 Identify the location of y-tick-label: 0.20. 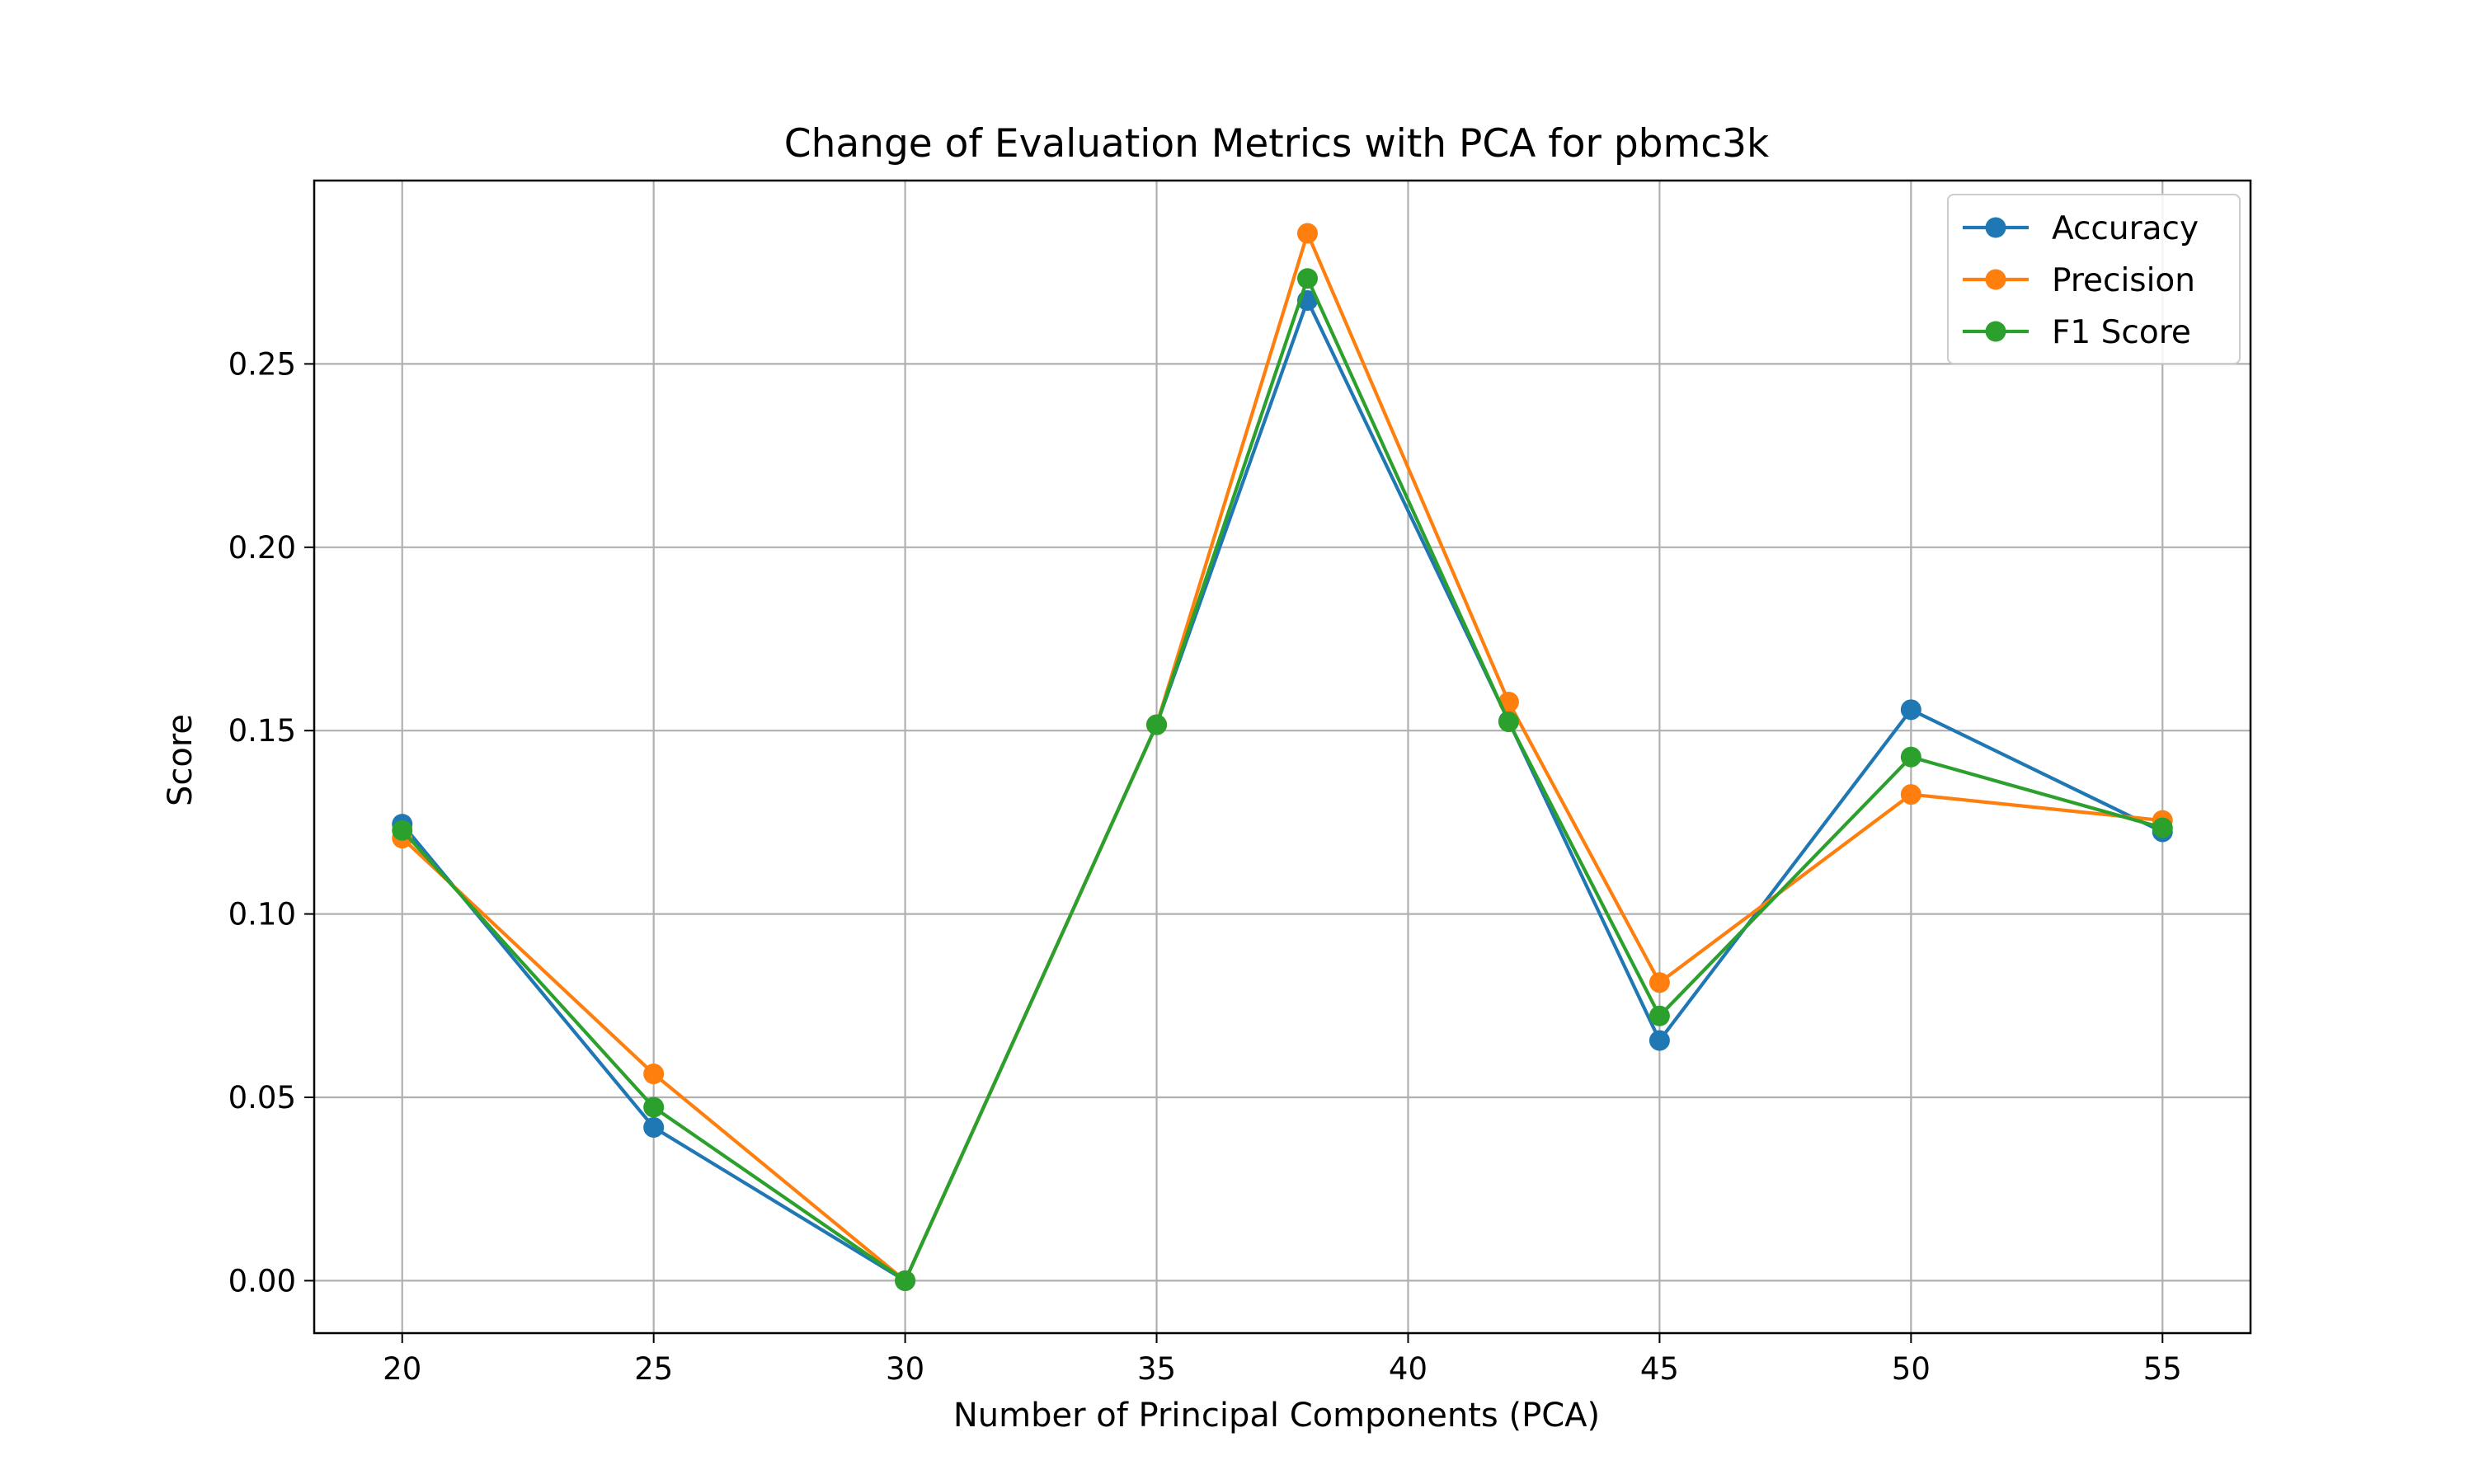
(262, 548).